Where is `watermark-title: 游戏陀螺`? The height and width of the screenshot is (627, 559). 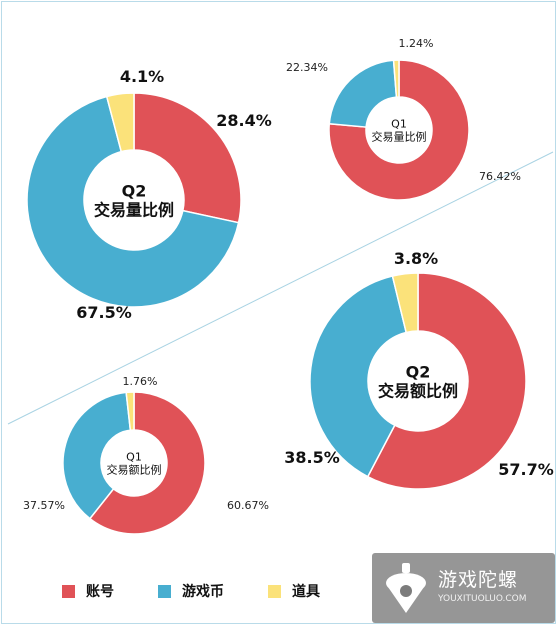
watermark-title: 游戏陀螺 is located at coordinates (478, 580).